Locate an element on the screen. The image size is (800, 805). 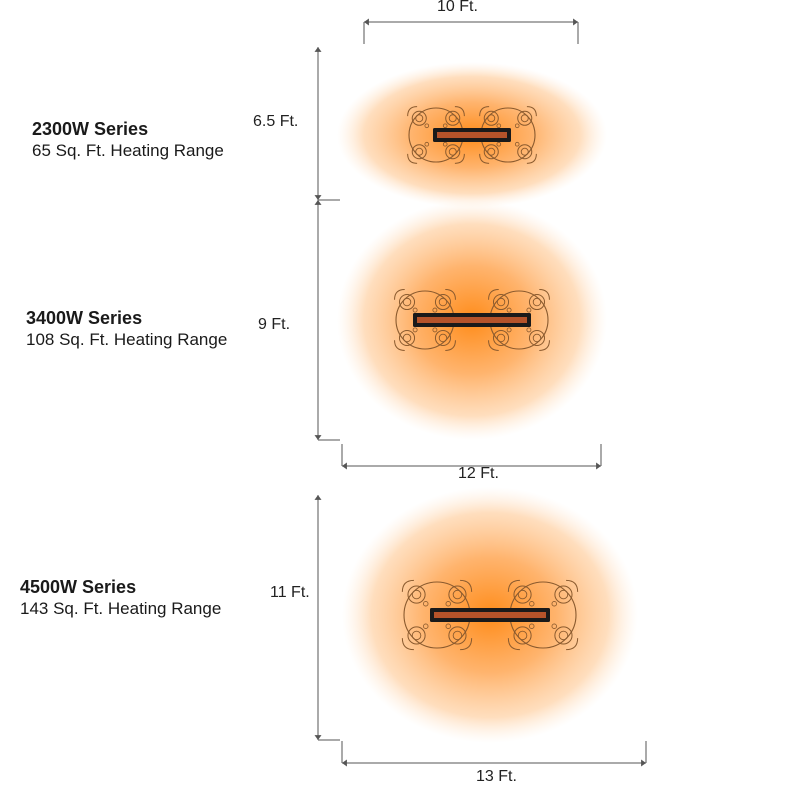
series-1-height-label: 6.5 Ft. is located at coordinates (276, 121).